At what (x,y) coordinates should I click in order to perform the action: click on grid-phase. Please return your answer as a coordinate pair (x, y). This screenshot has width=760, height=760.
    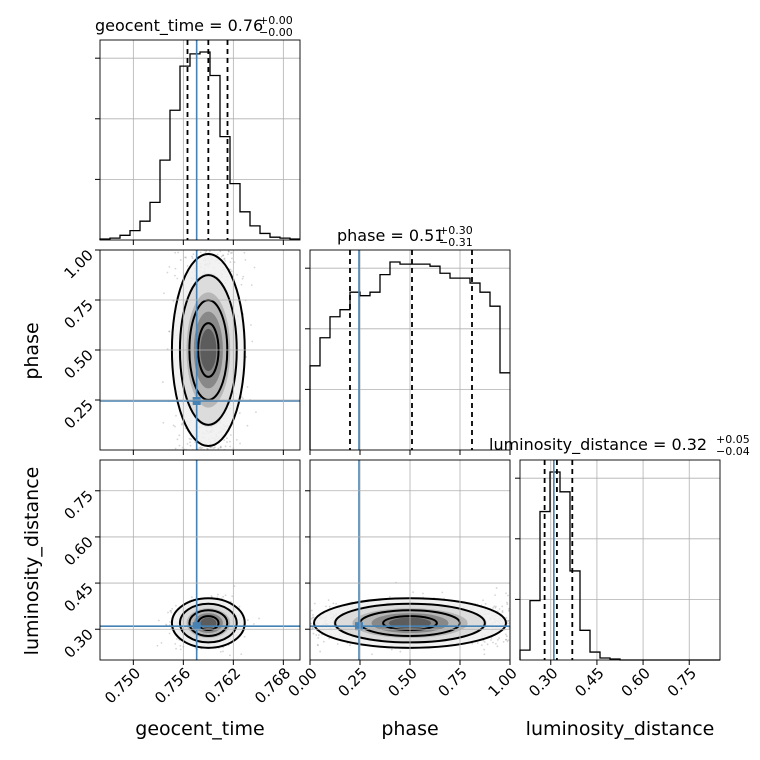
    Looking at the image, I should click on (410, 350).